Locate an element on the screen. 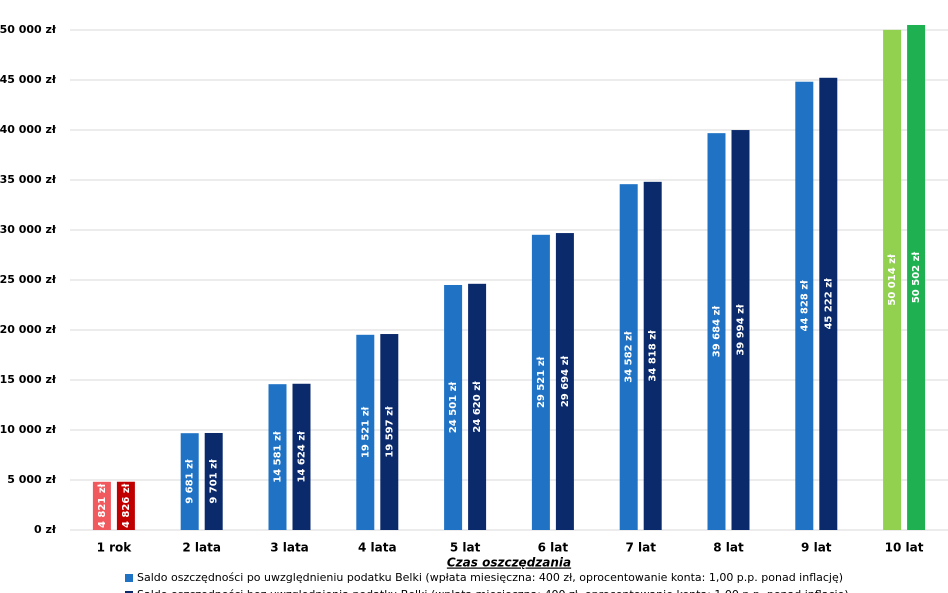 This screenshot has width=948, height=593. value-label: 45 222 zł is located at coordinates (828, 304).